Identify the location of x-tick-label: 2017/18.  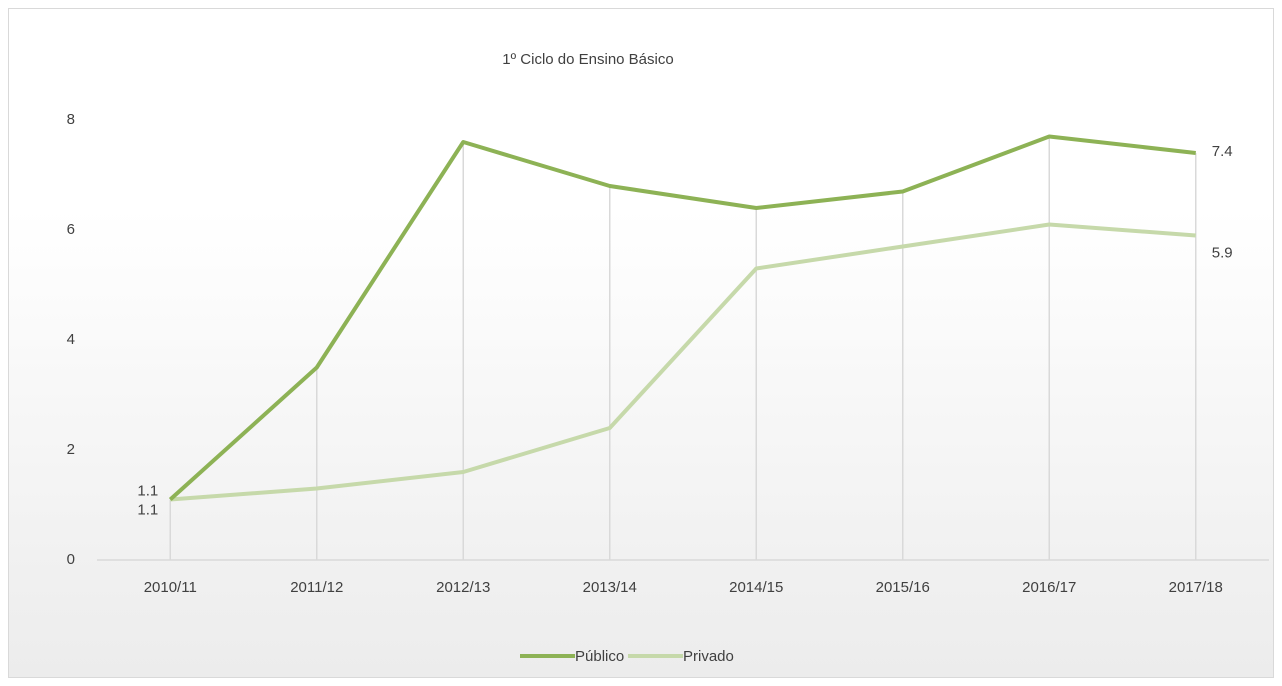
(1196, 587).